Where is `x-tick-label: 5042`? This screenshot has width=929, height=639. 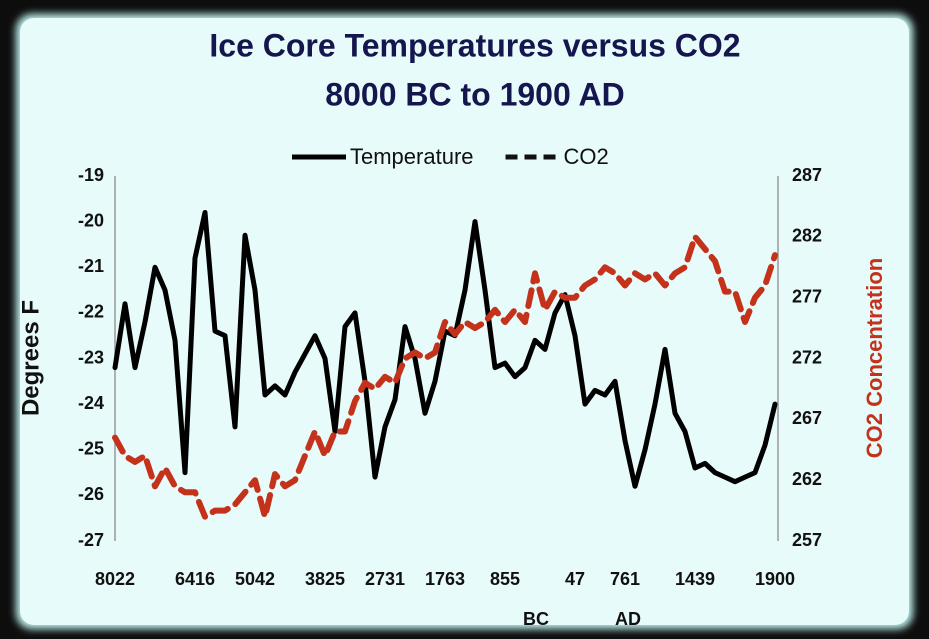 x-tick-label: 5042 is located at coordinates (255, 579).